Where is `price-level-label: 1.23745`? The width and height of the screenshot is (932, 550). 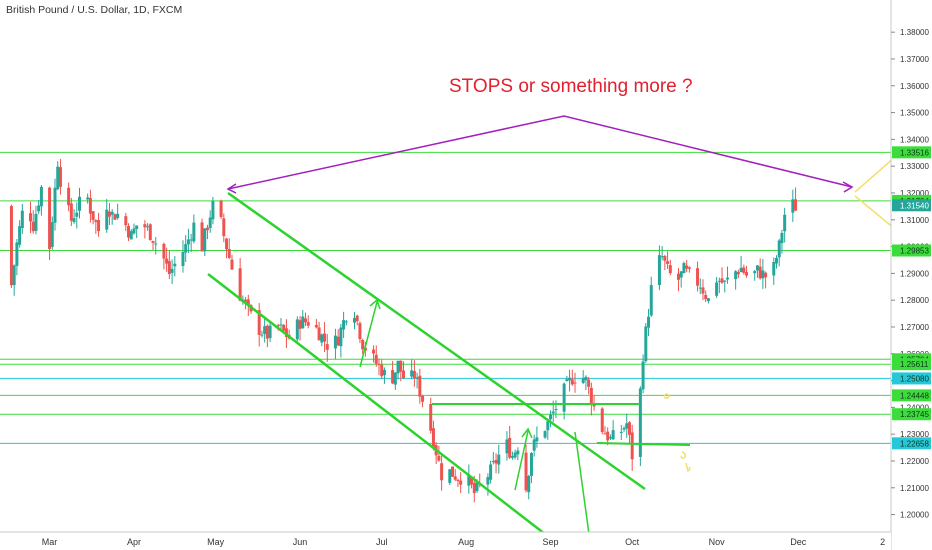 price-level-label: 1.23745 is located at coordinates (914, 414).